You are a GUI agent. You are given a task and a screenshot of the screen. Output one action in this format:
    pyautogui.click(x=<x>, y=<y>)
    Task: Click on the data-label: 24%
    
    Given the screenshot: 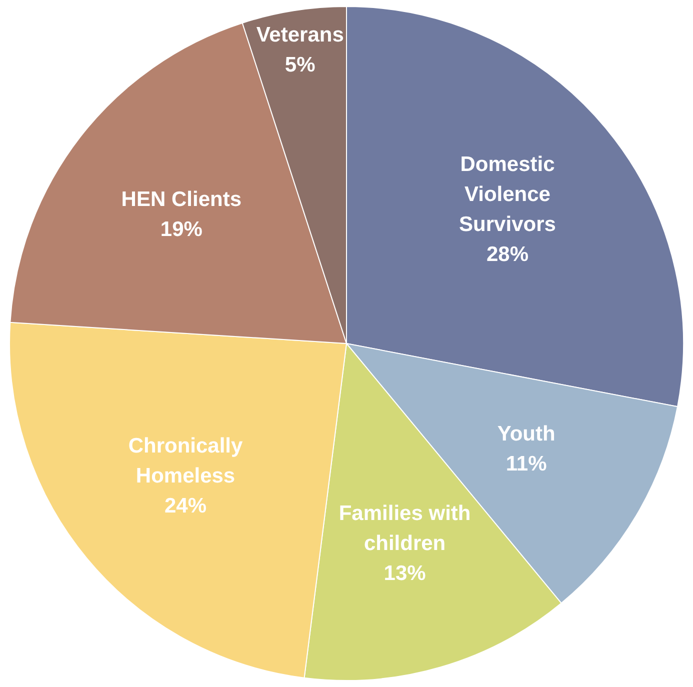 What is the action you would take?
    pyautogui.click(x=185, y=506)
    